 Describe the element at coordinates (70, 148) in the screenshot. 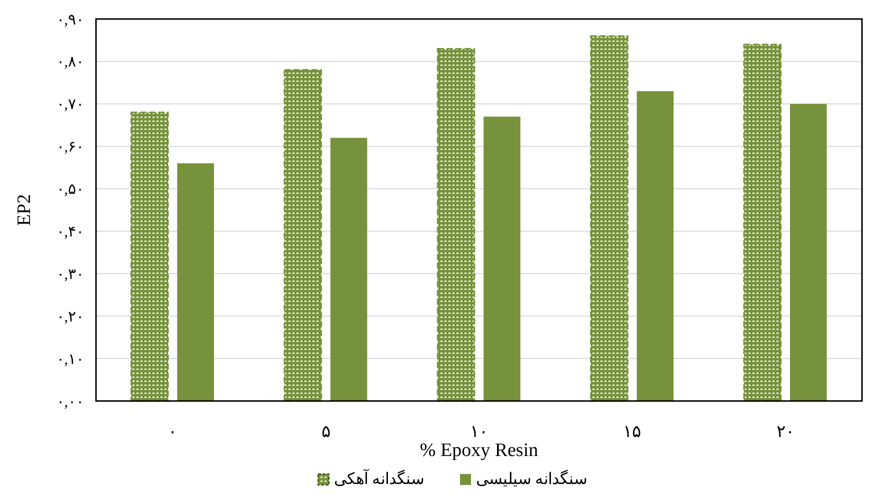

I see `y-tick-label: ۰,۶۰` at that location.